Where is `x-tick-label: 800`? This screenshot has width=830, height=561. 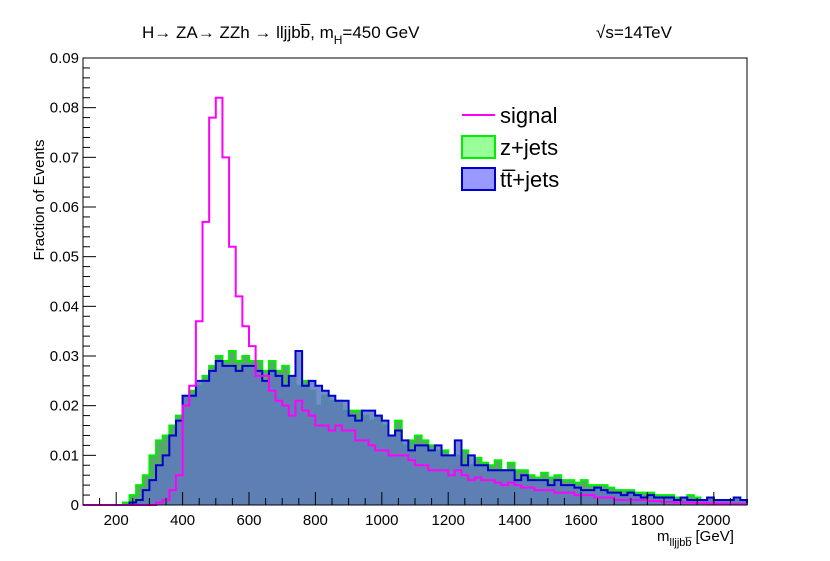
x-tick-label: 800 is located at coordinates (315, 520).